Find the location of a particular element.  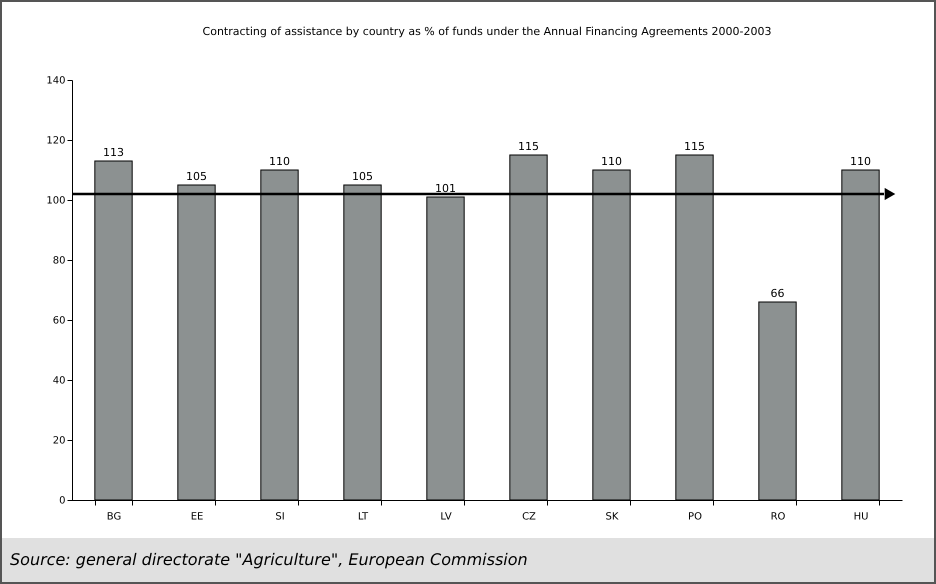

x-tick-label: RO is located at coordinates (778, 517).